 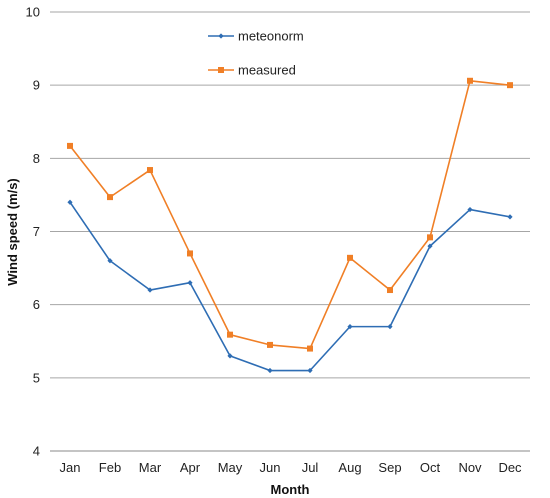 What do you see at coordinates (190, 467) in the screenshot?
I see `x-tick-label: Apr` at bounding box center [190, 467].